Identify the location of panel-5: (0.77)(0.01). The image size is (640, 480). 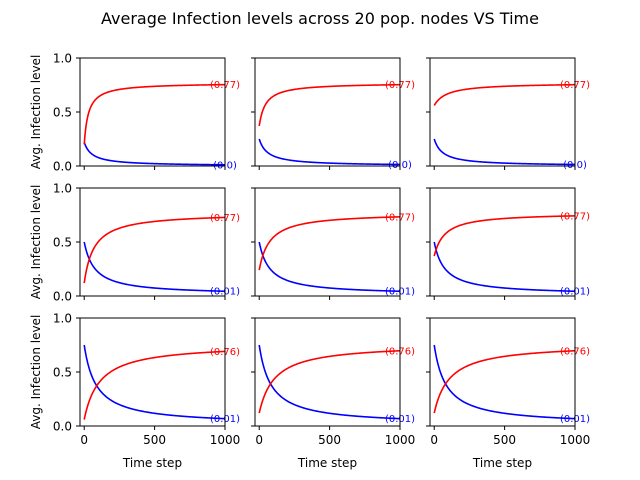
(333, 243).